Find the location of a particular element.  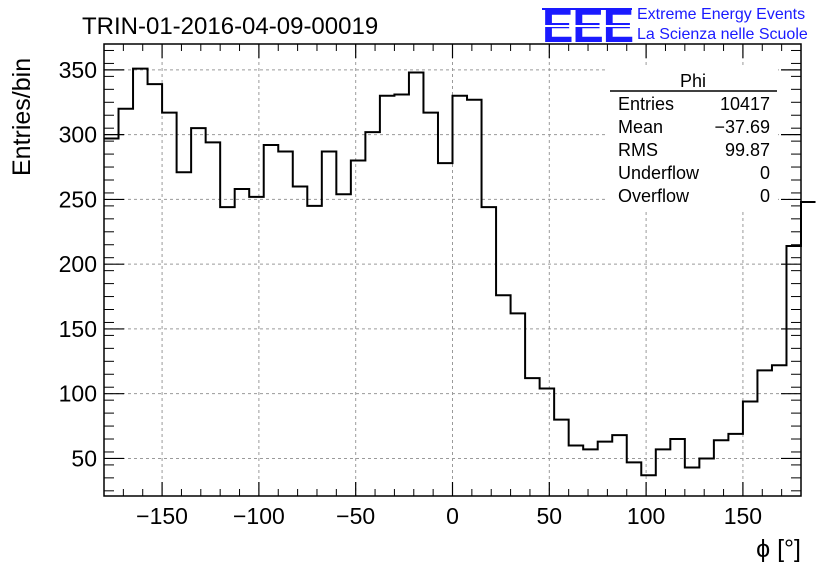

stats-row-label: Mean is located at coordinates (640, 127).